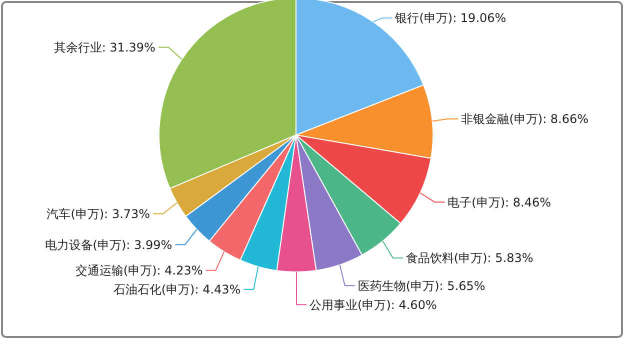  What do you see at coordinates (450, 18) in the screenshot?
I see `slice-label: 银行(申万): 19.06%` at bounding box center [450, 18].